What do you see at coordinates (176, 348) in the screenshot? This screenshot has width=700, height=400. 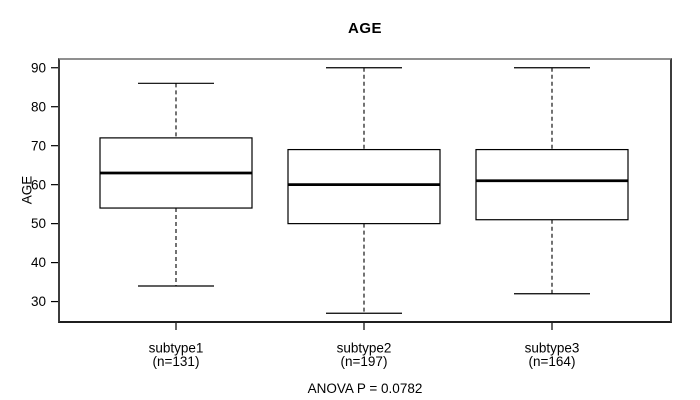 I see `group-label: subtype1` at bounding box center [176, 348].